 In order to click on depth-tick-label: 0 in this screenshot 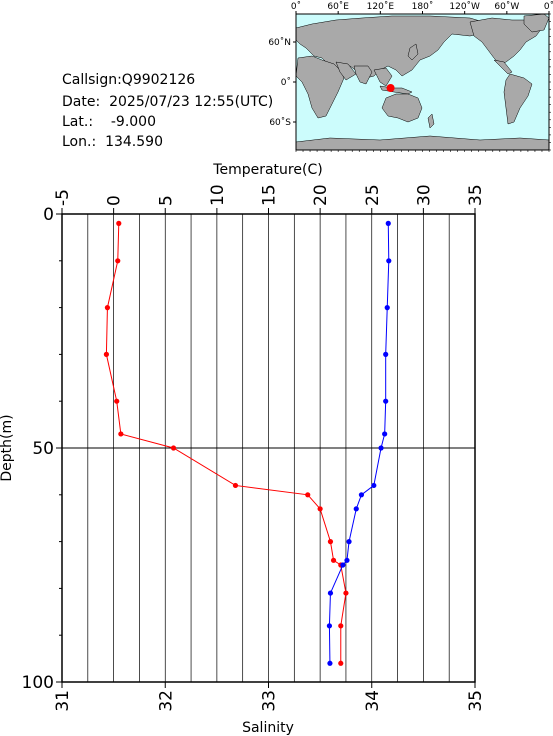, I will do `click(48, 215)`.